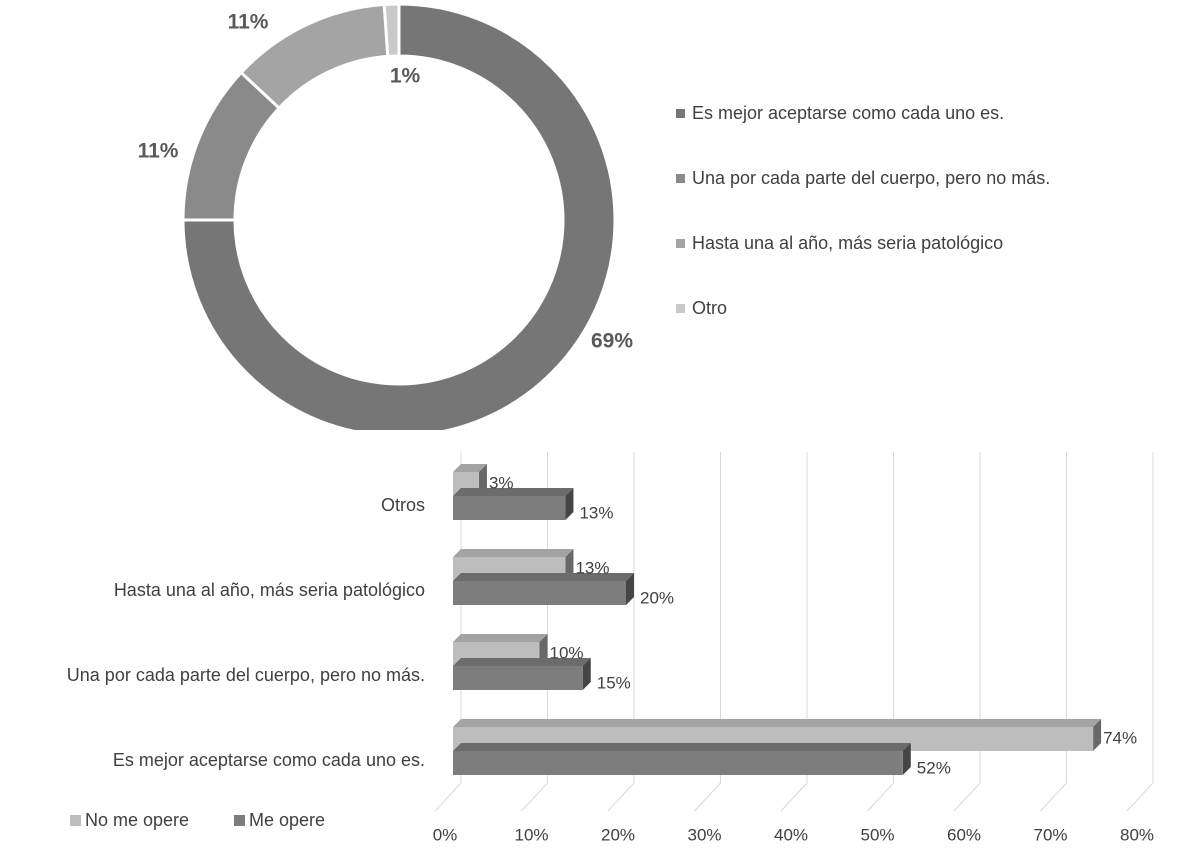 The image size is (1182, 859). What do you see at coordinates (269, 760) in the screenshot?
I see `y-category-label: Es mejor aceptarse como cada uno es.` at bounding box center [269, 760].